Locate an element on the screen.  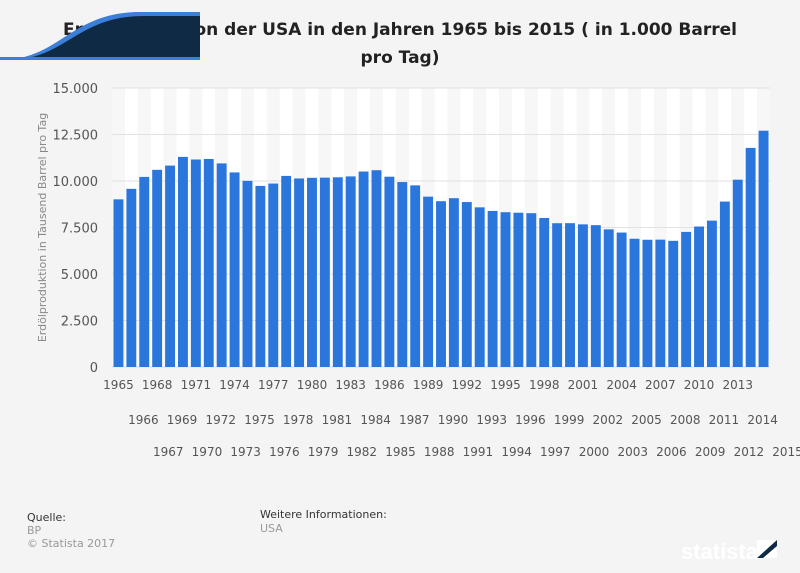
x-tick-label: 1994 is located at coordinates (516, 452).